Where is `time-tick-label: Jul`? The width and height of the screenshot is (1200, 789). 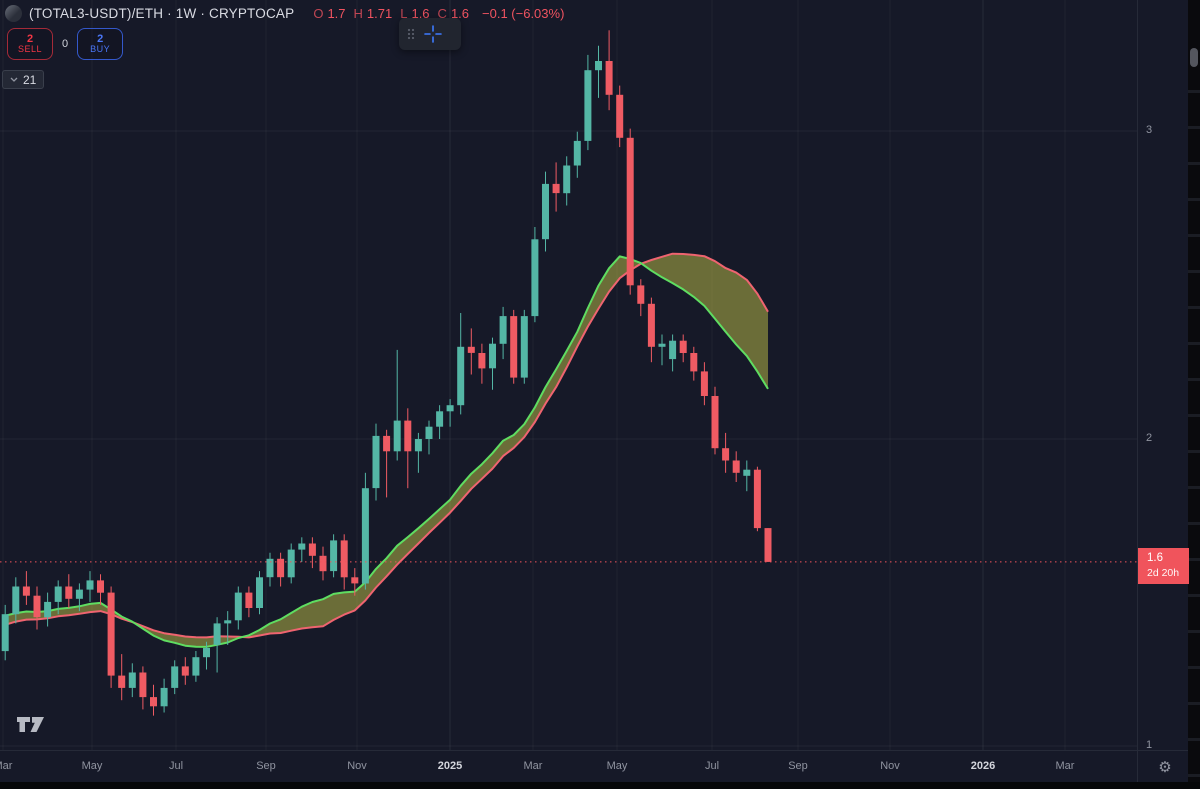
time-tick-label: Jul is located at coordinates (712, 766).